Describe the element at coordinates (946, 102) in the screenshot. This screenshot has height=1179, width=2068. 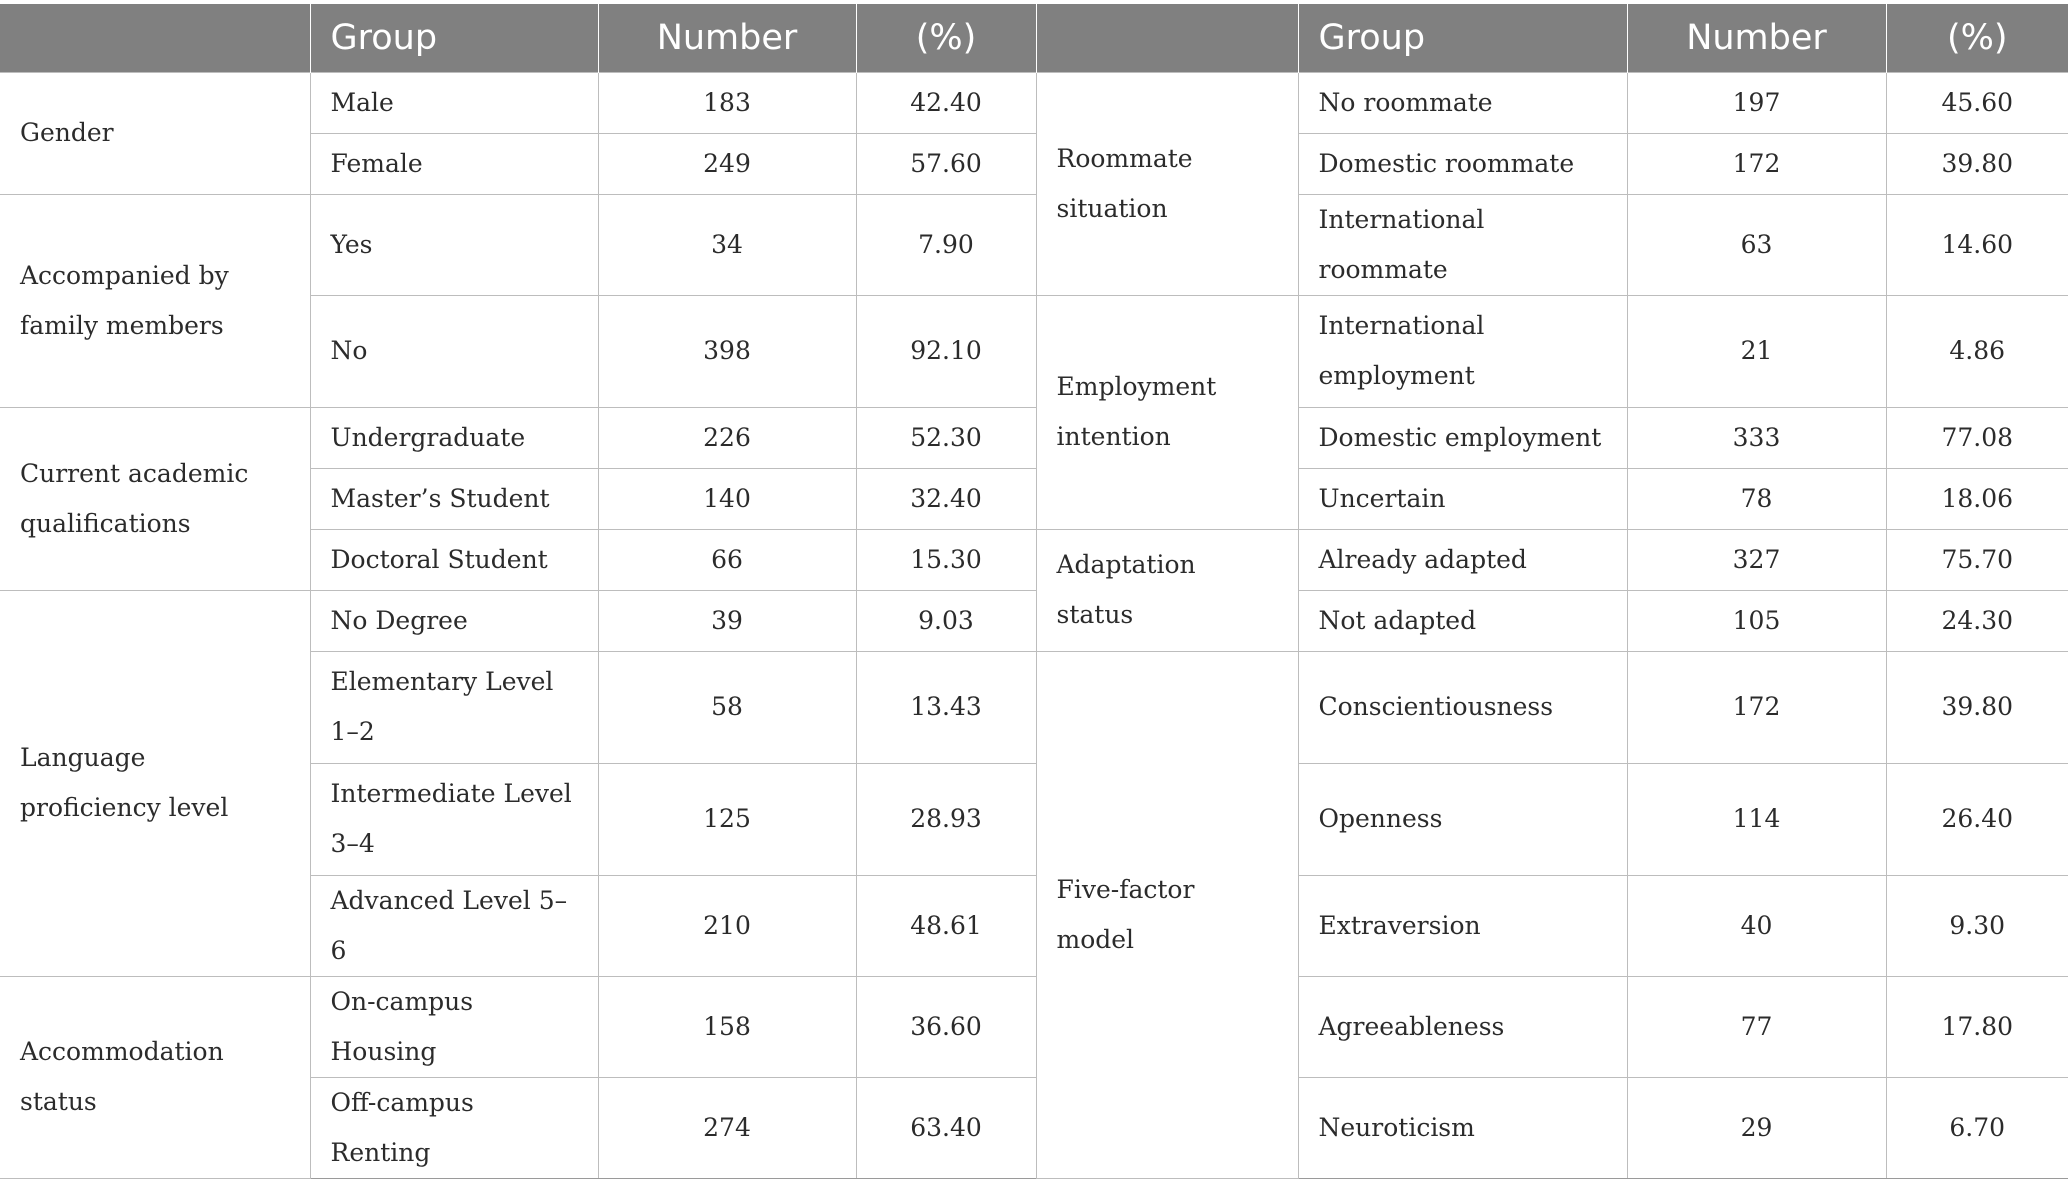
I see `percent-cell: 42.40` at that location.